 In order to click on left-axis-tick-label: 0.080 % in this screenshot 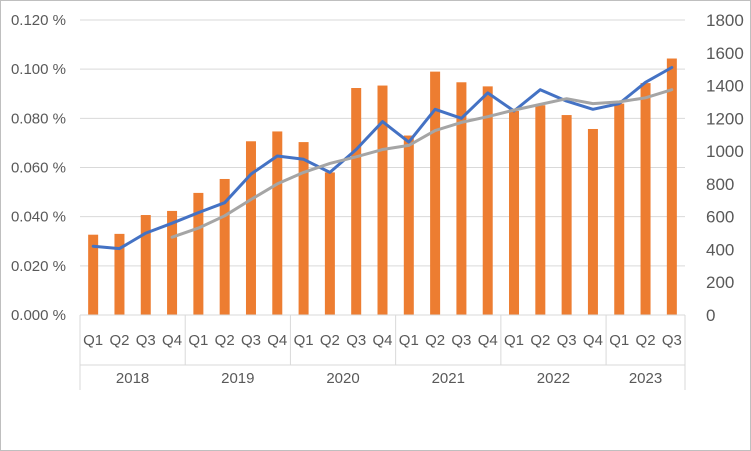, I will do `click(38, 118)`.